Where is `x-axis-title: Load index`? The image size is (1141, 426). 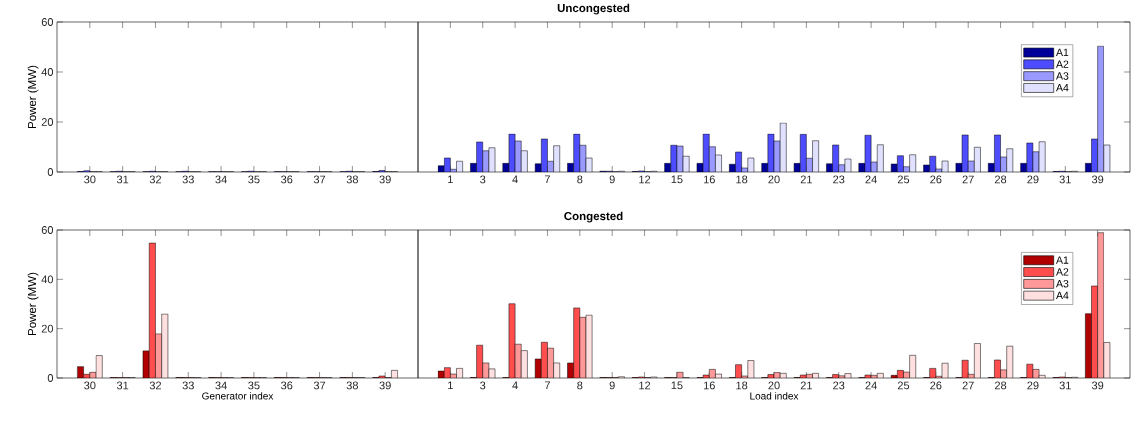
x-axis-title: Load index is located at coordinates (774, 396).